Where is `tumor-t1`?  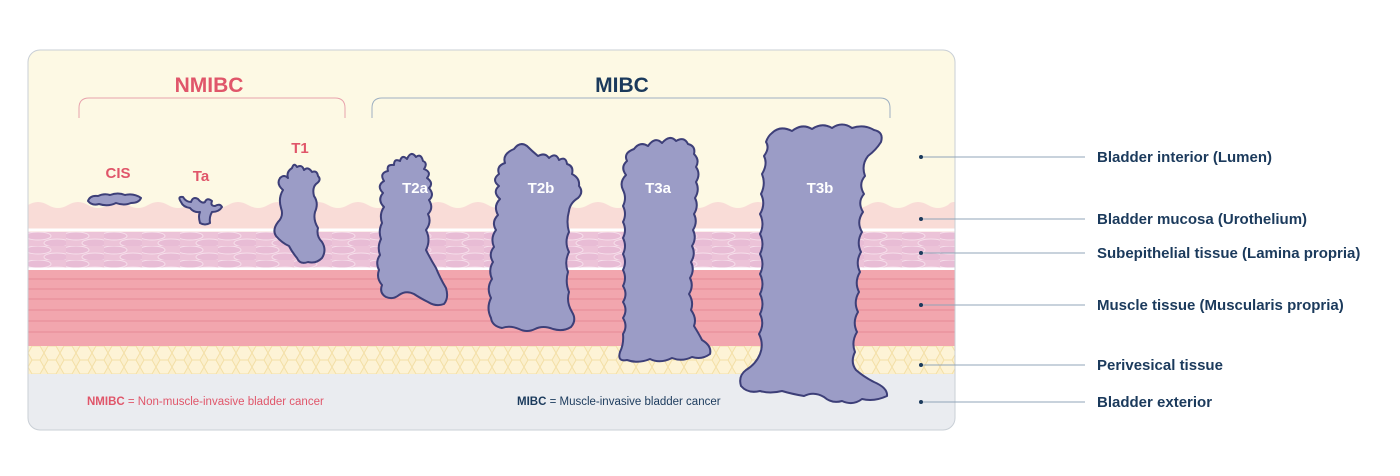
tumor-t1 is located at coordinates (299, 213).